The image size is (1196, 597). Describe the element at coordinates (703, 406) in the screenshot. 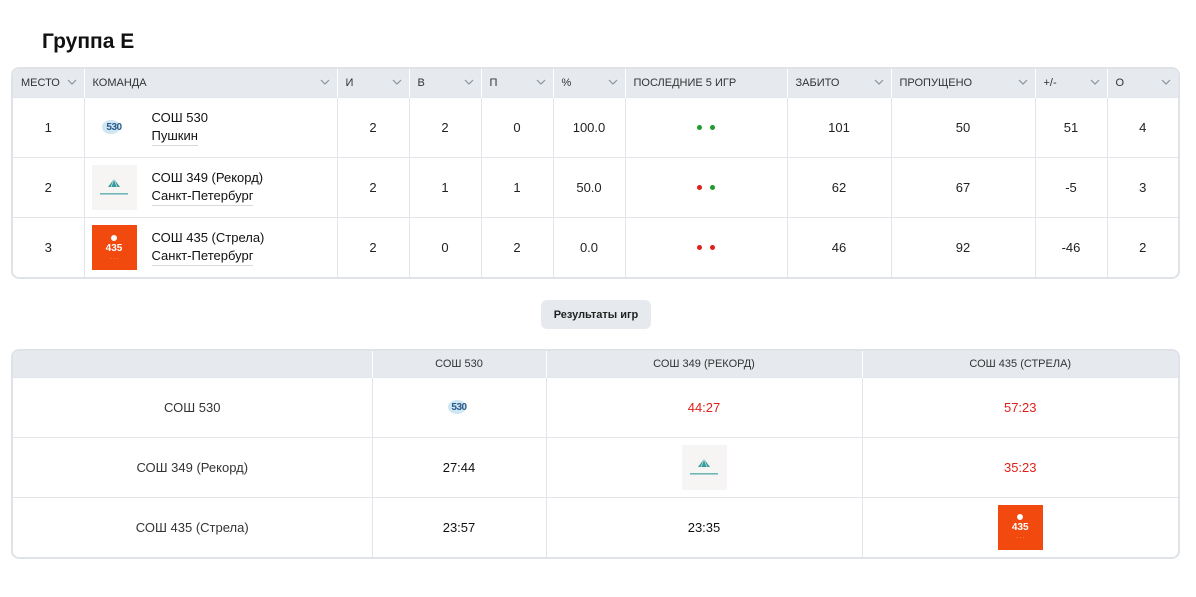

I see `score-cell: 44:27` at that location.